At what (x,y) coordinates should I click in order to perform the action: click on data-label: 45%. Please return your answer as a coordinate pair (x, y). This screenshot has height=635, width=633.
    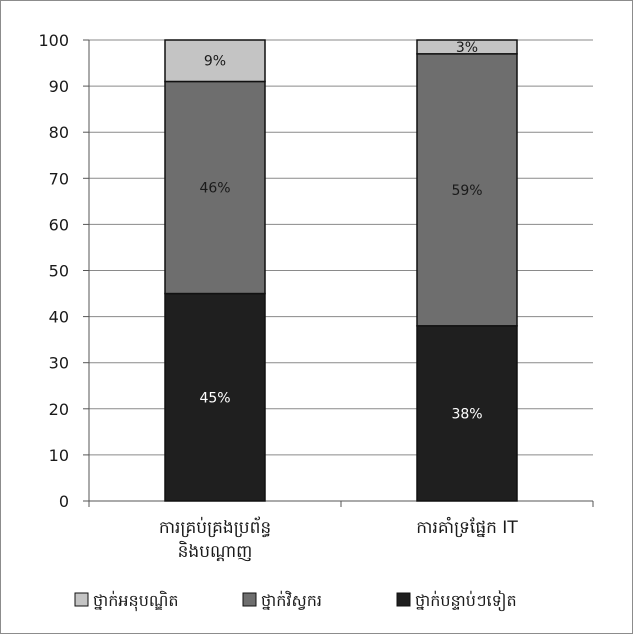
    Looking at the image, I should click on (214, 398).